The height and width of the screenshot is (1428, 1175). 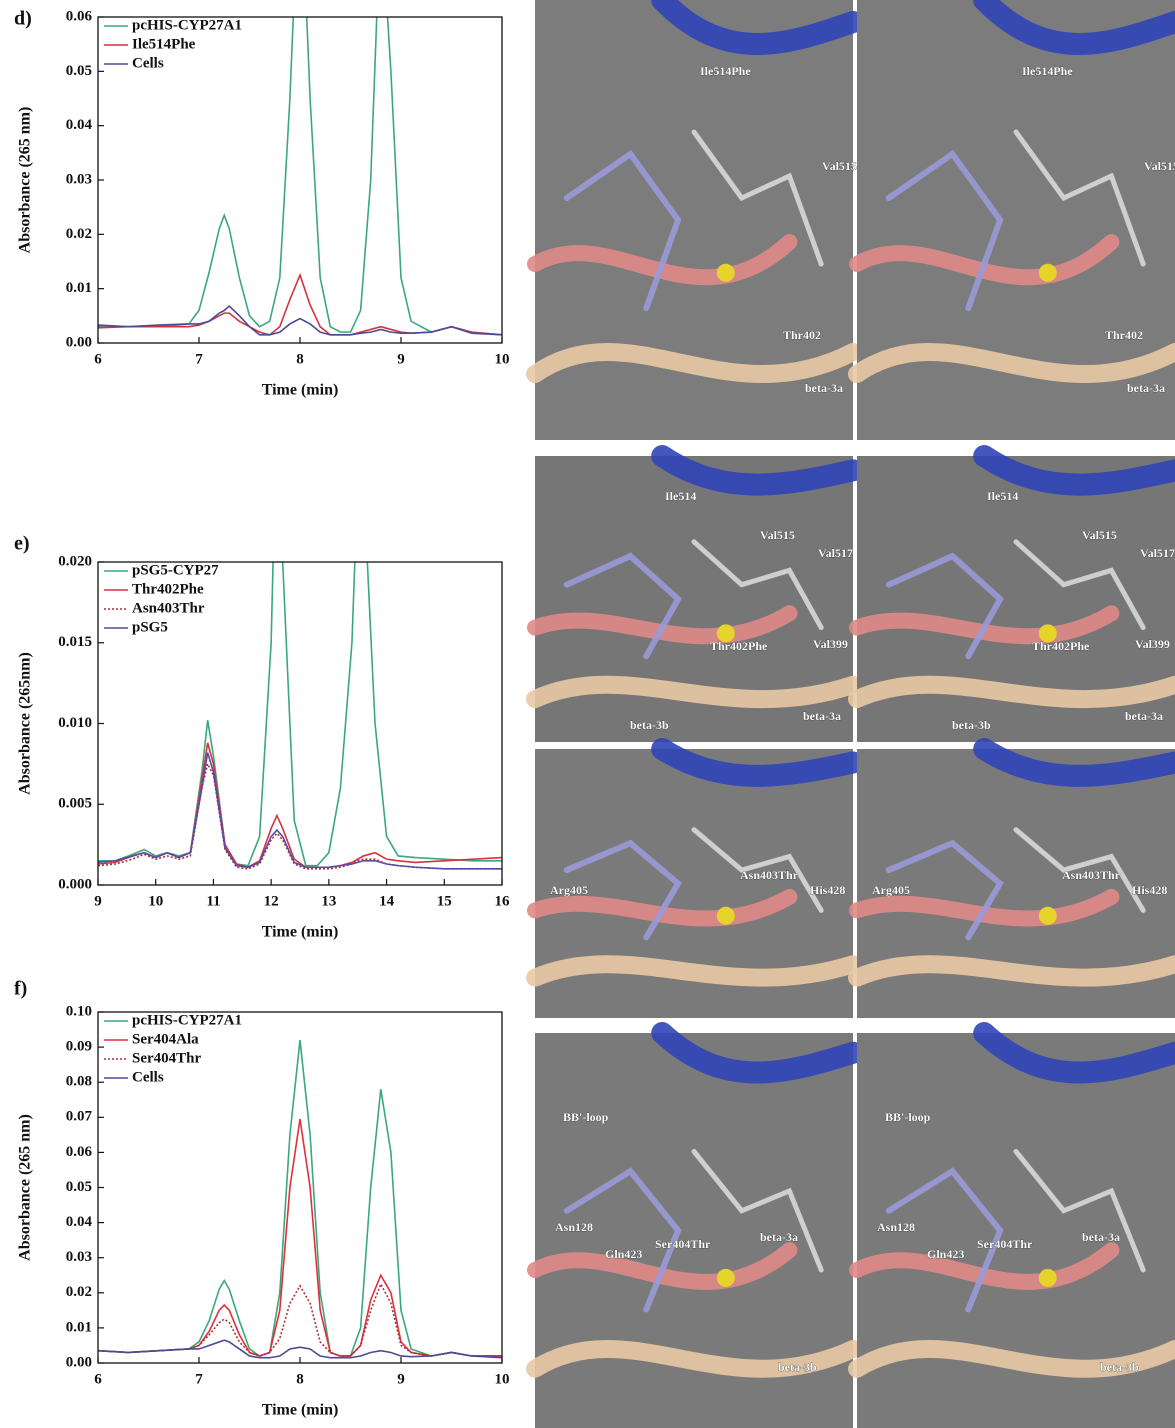 I want to click on legend-label: Ser404Ala, so click(x=165, y=1039).